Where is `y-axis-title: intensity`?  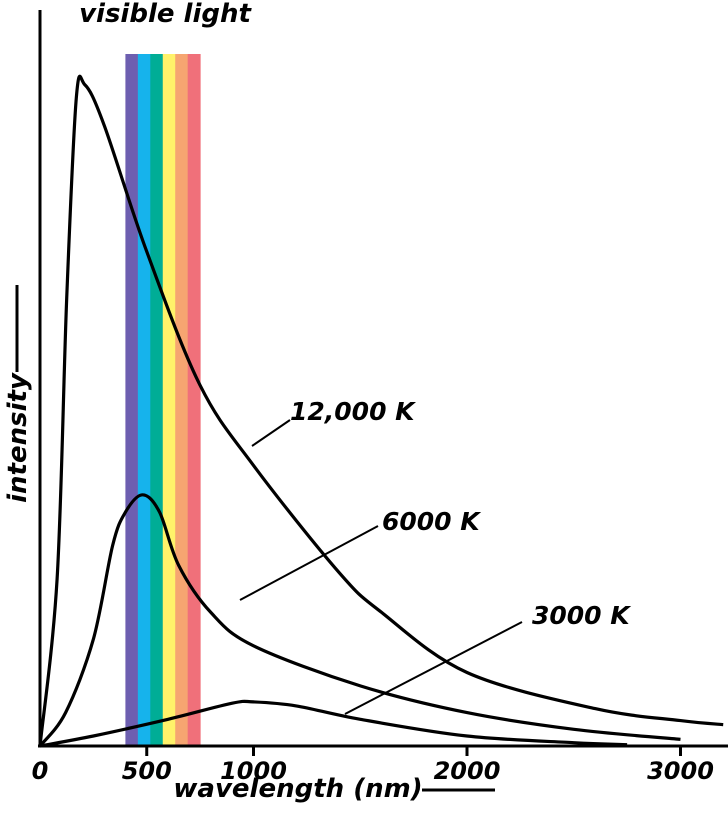
y-axis-title: intensity is located at coordinates (18, 437).